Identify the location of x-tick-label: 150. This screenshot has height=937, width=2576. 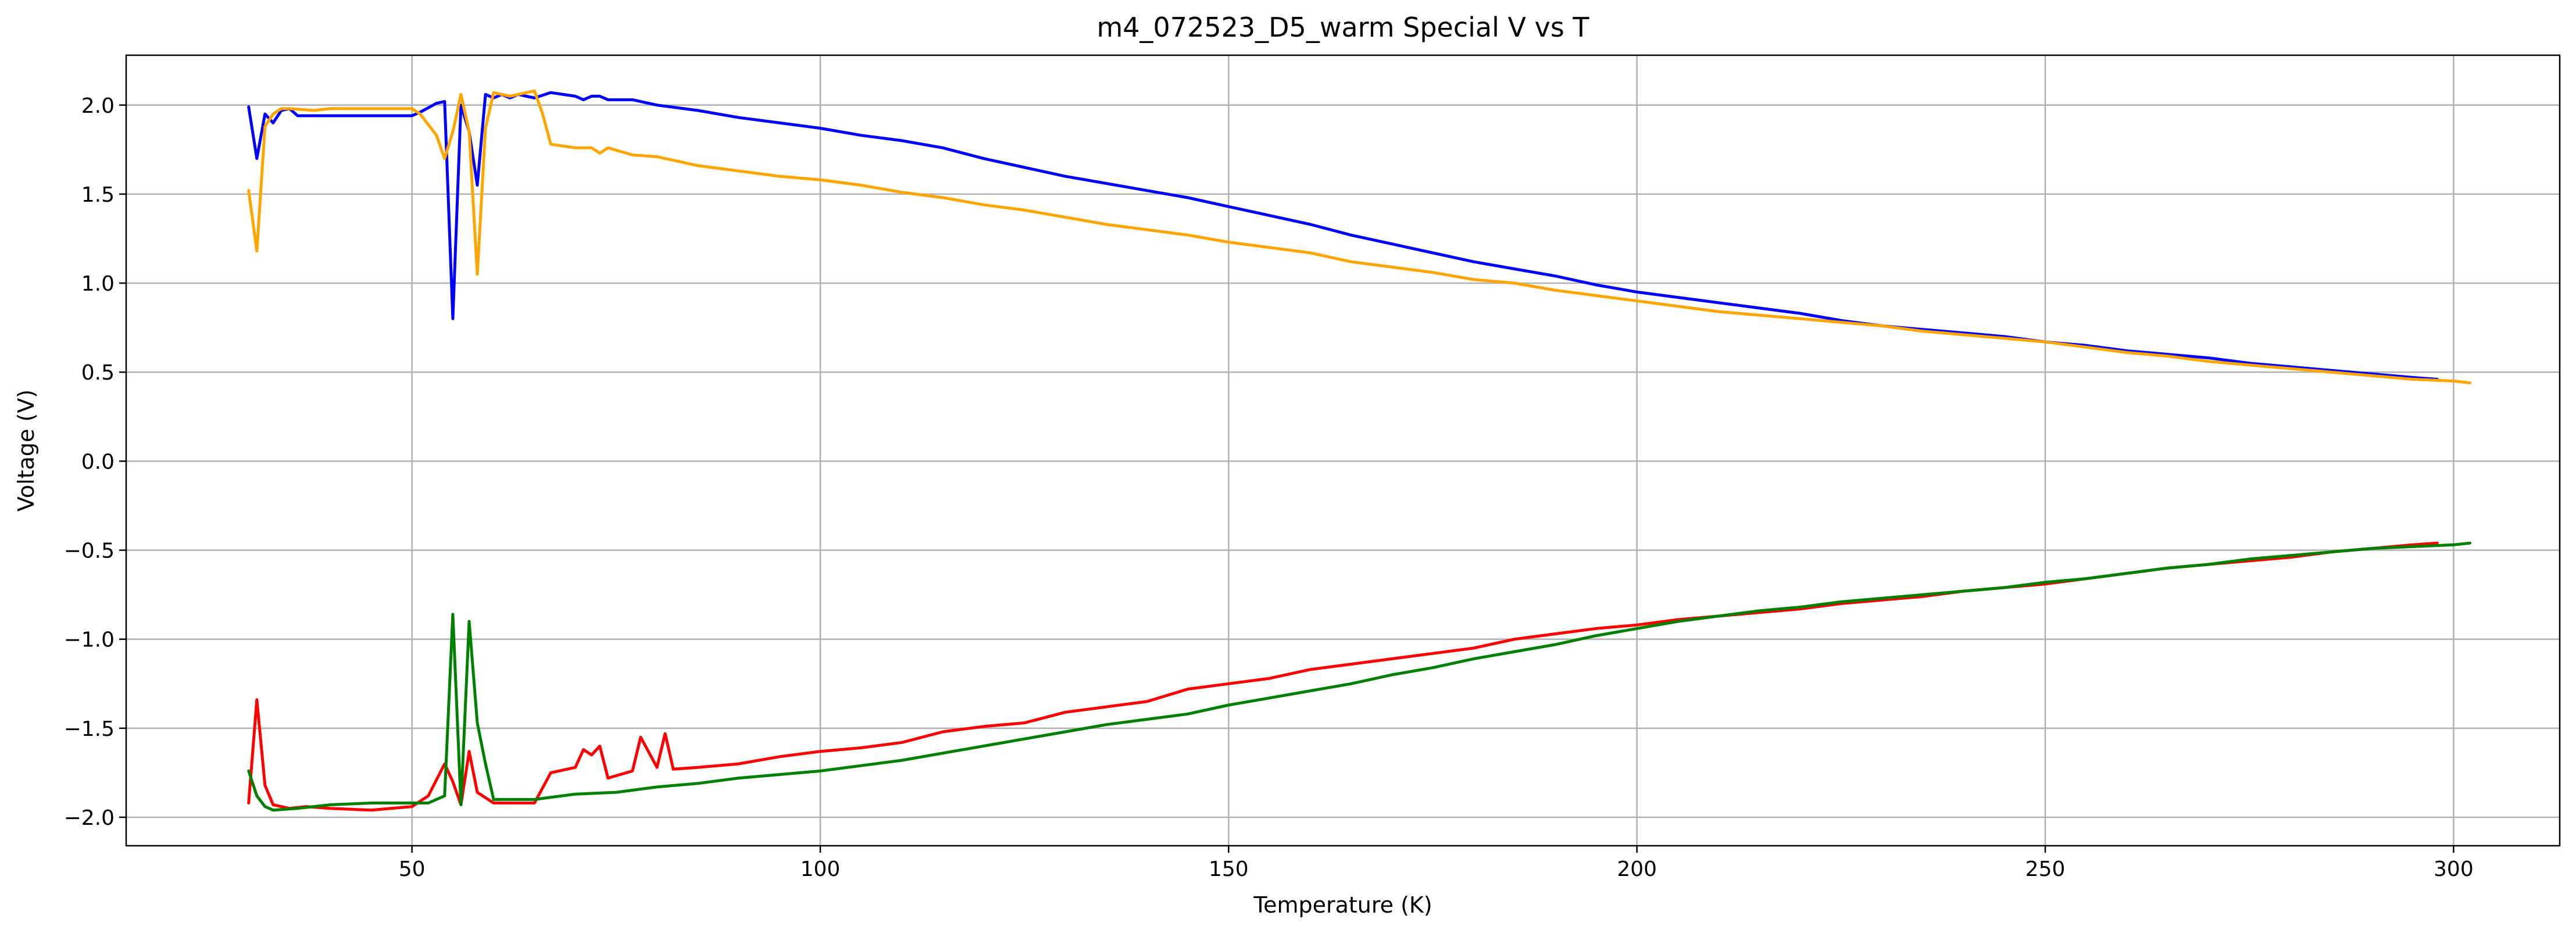
(1229, 869).